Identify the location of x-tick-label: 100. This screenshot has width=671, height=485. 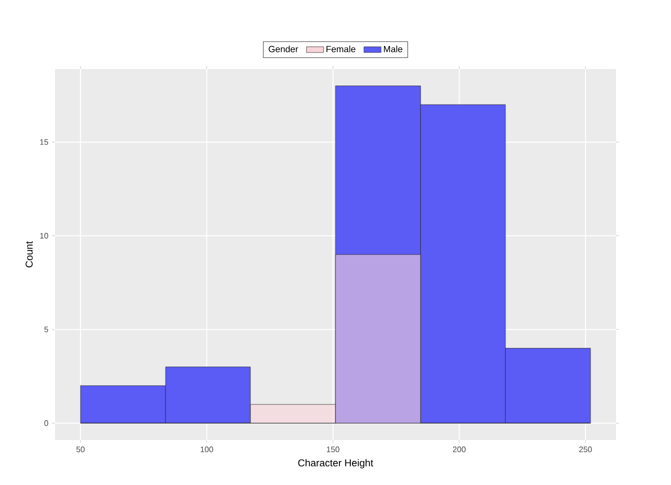
(207, 449).